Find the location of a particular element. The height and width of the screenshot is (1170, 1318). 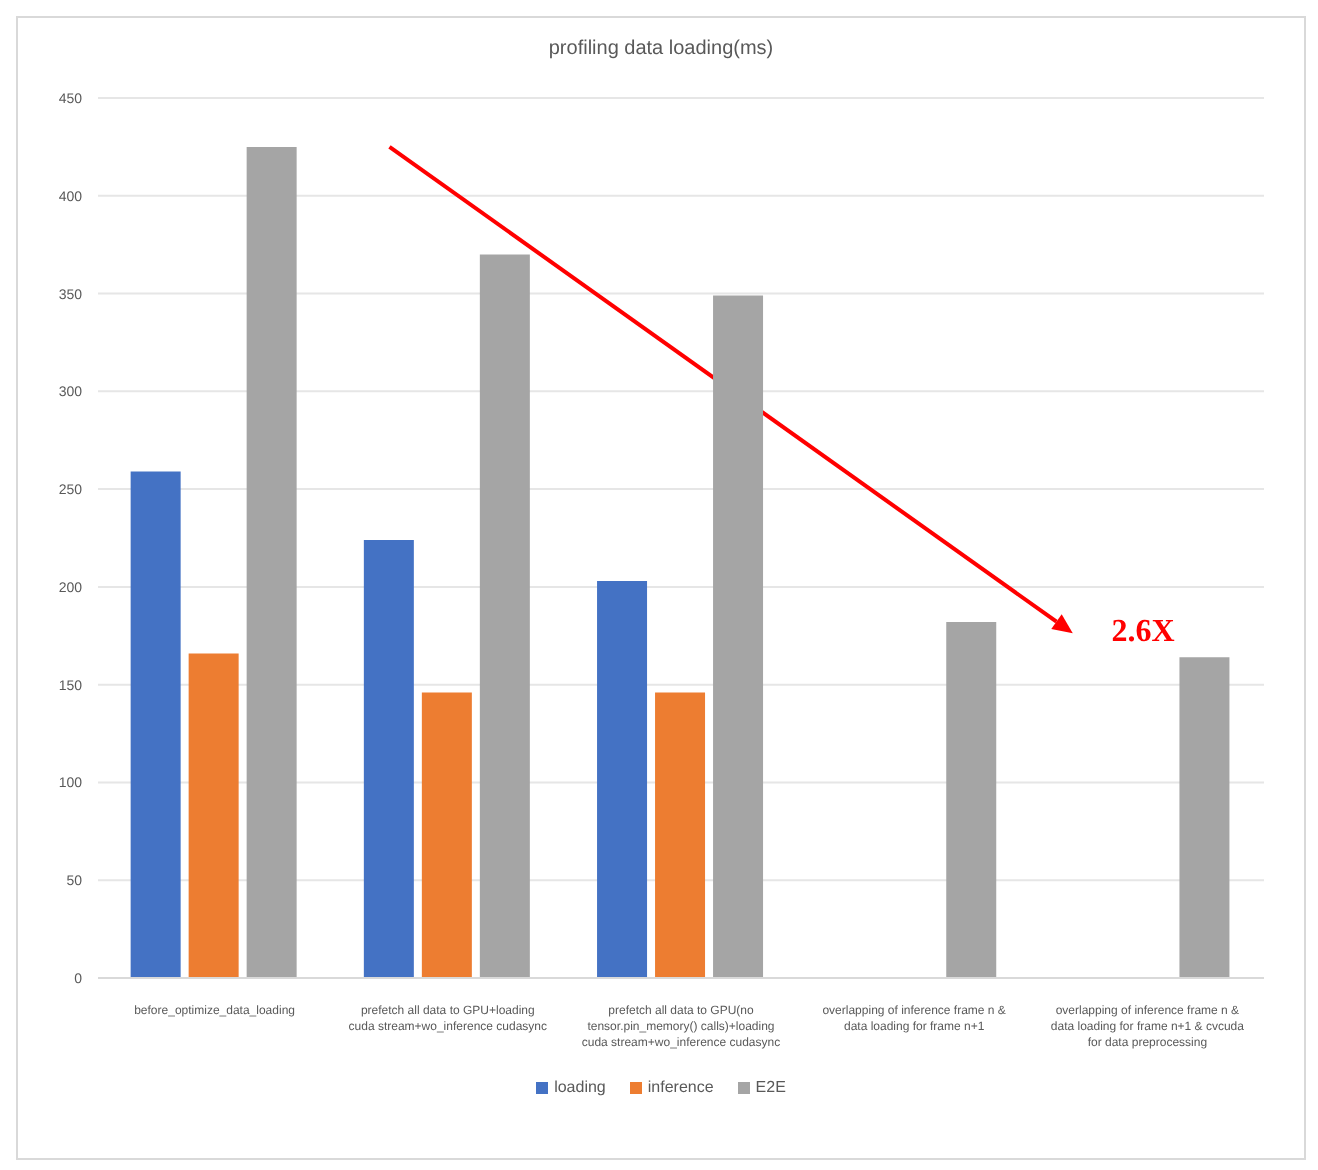

chart-title: profiling data loading(ms) is located at coordinates (661, 49).